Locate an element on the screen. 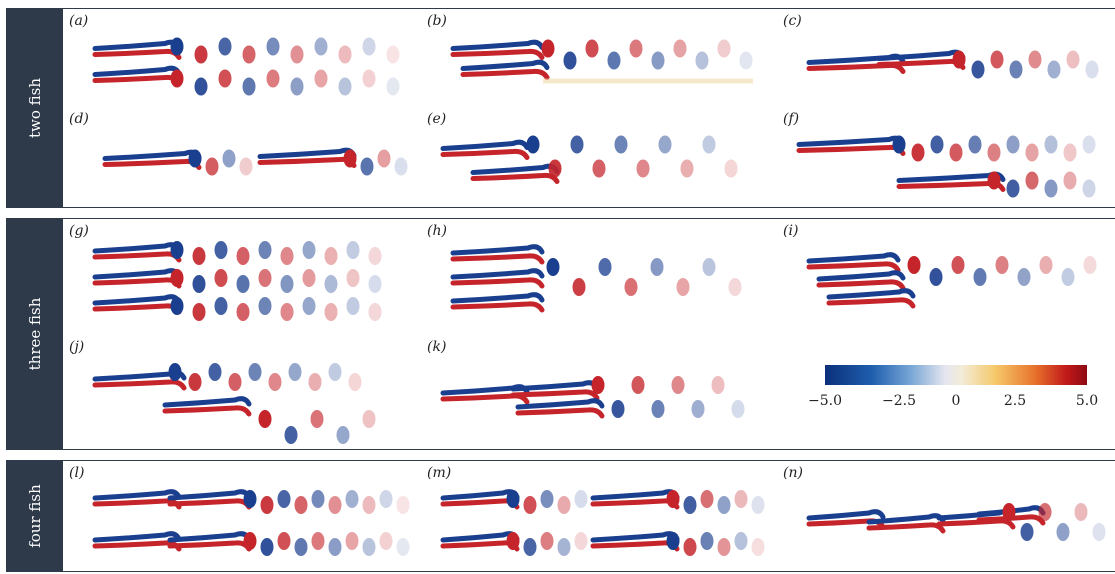  colorbar-tick: 2.5 is located at coordinates (1015, 401).